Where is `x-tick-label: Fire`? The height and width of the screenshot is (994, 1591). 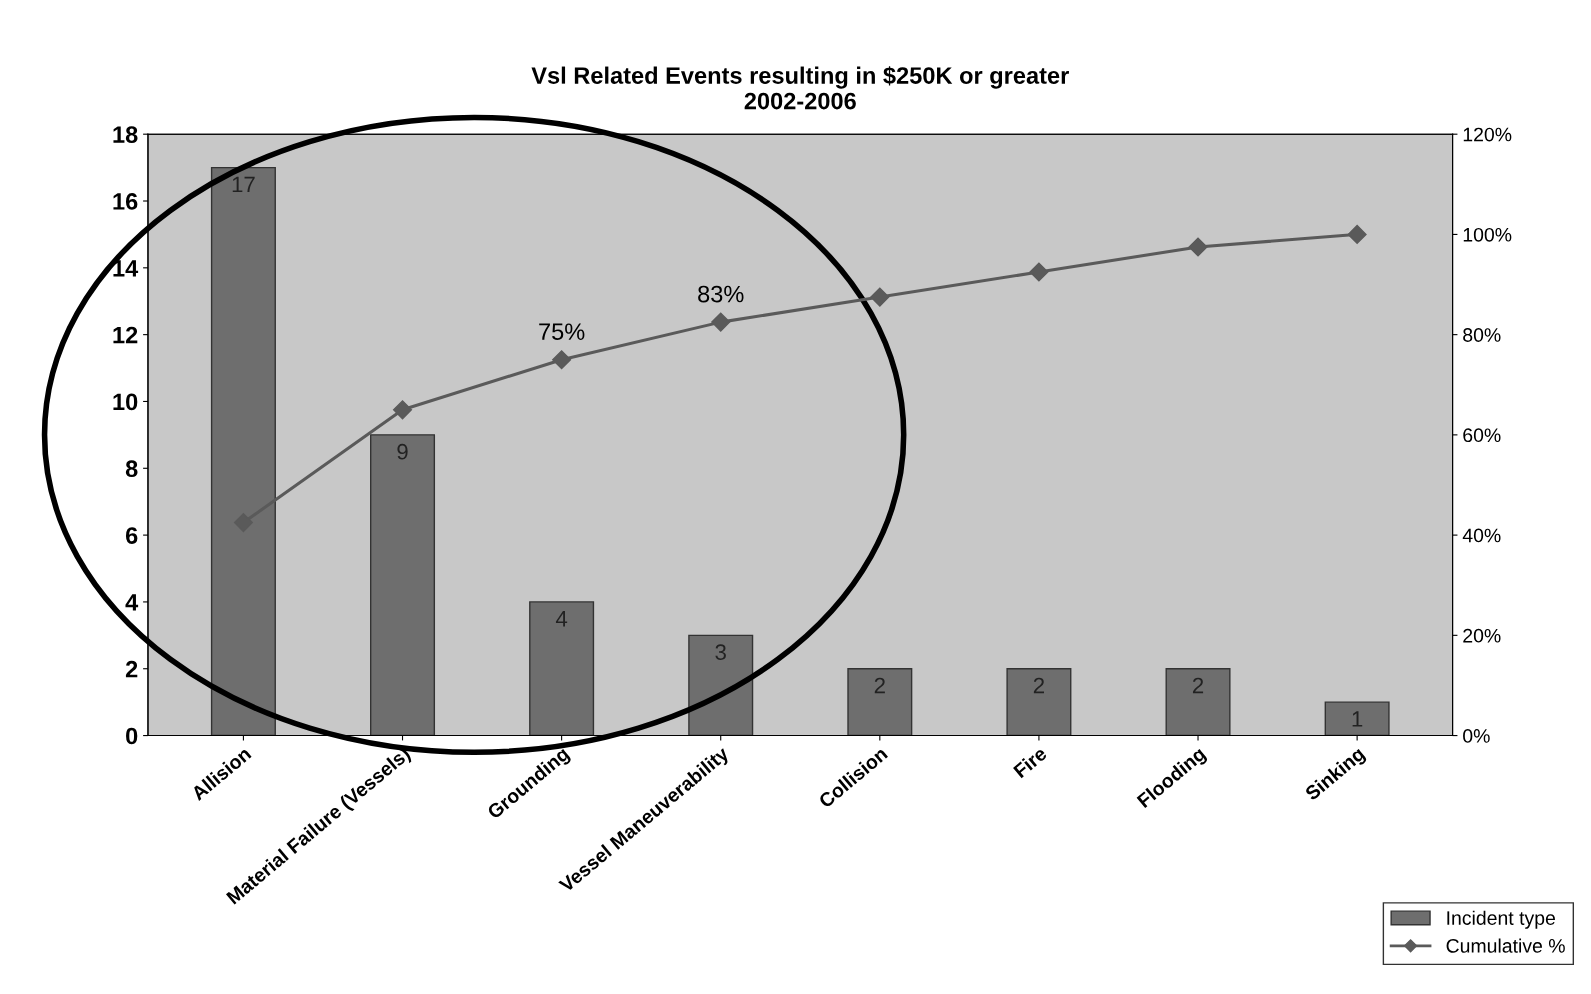 x-tick-label: Fire is located at coordinates (1030, 762).